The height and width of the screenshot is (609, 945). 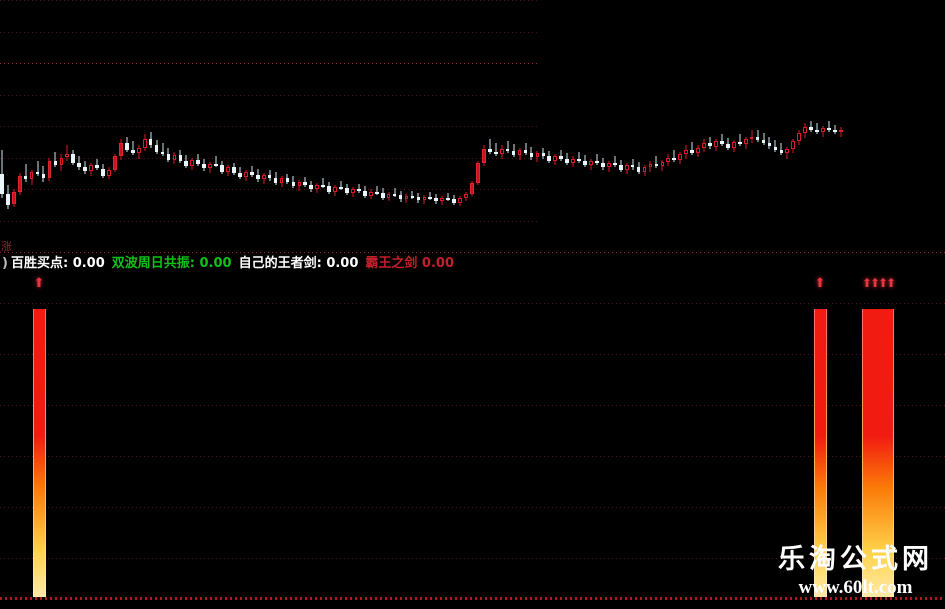 I want to click on readout-item-1: 双波周日共振: 0.00, so click(x=172, y=264).